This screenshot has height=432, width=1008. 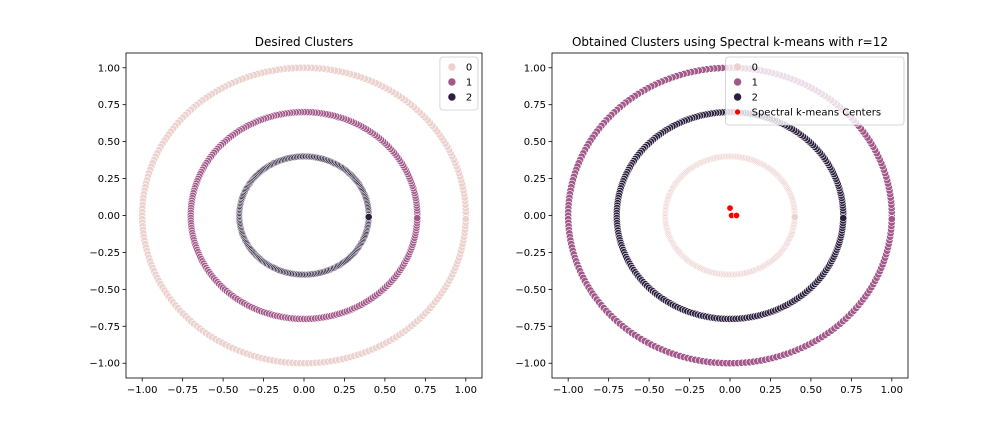 I want to click on legend: 0 1 2 Spectral k-means Centers, so click(x=815, y=91).